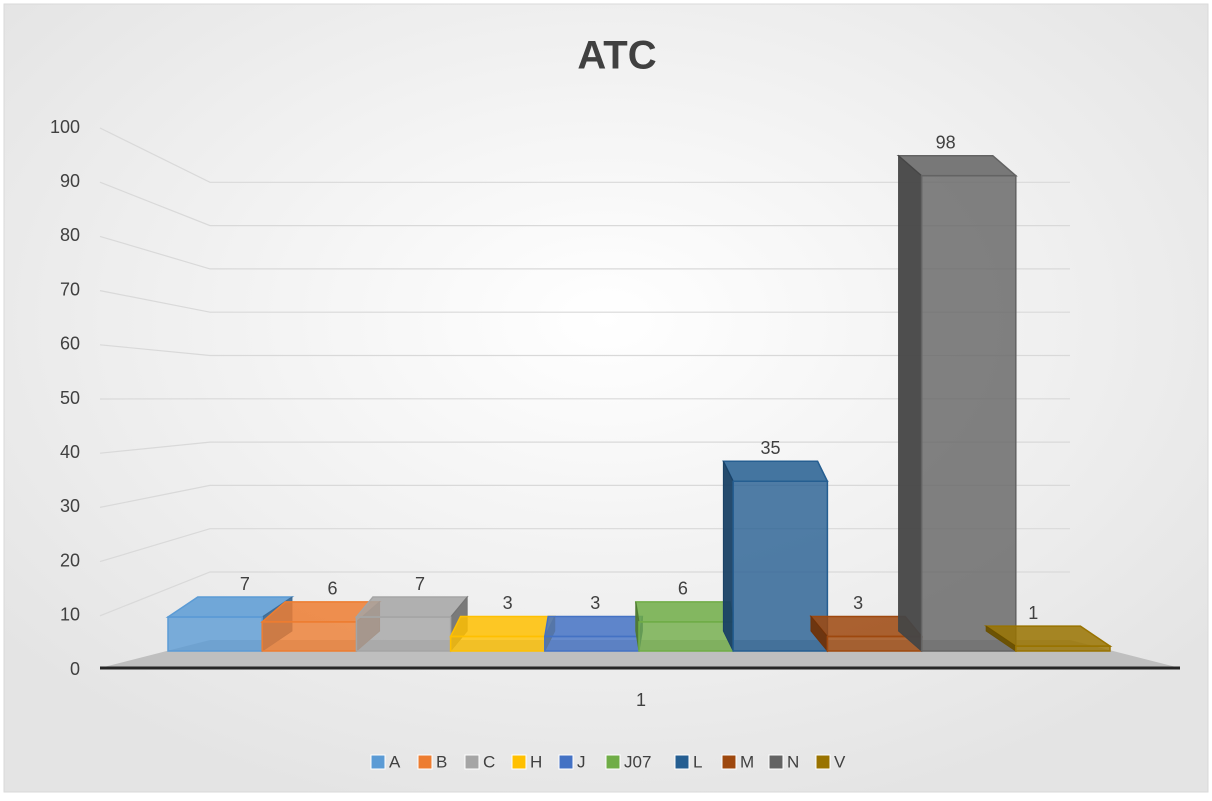  Describe the element at coordinates (637, 761) in the screenshot. I see `legend-label: J07` at that location.